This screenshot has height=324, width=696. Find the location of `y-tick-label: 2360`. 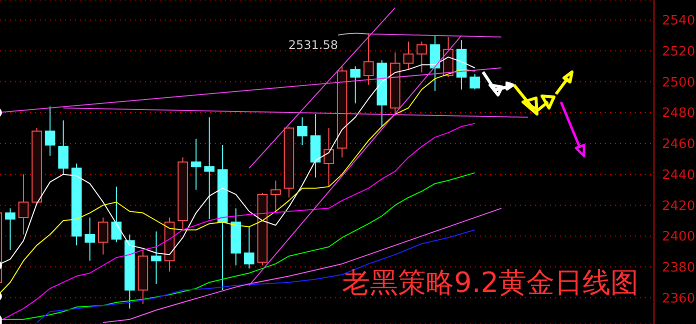

y-tick-label: 2360 is located at coordinates (679, 298).